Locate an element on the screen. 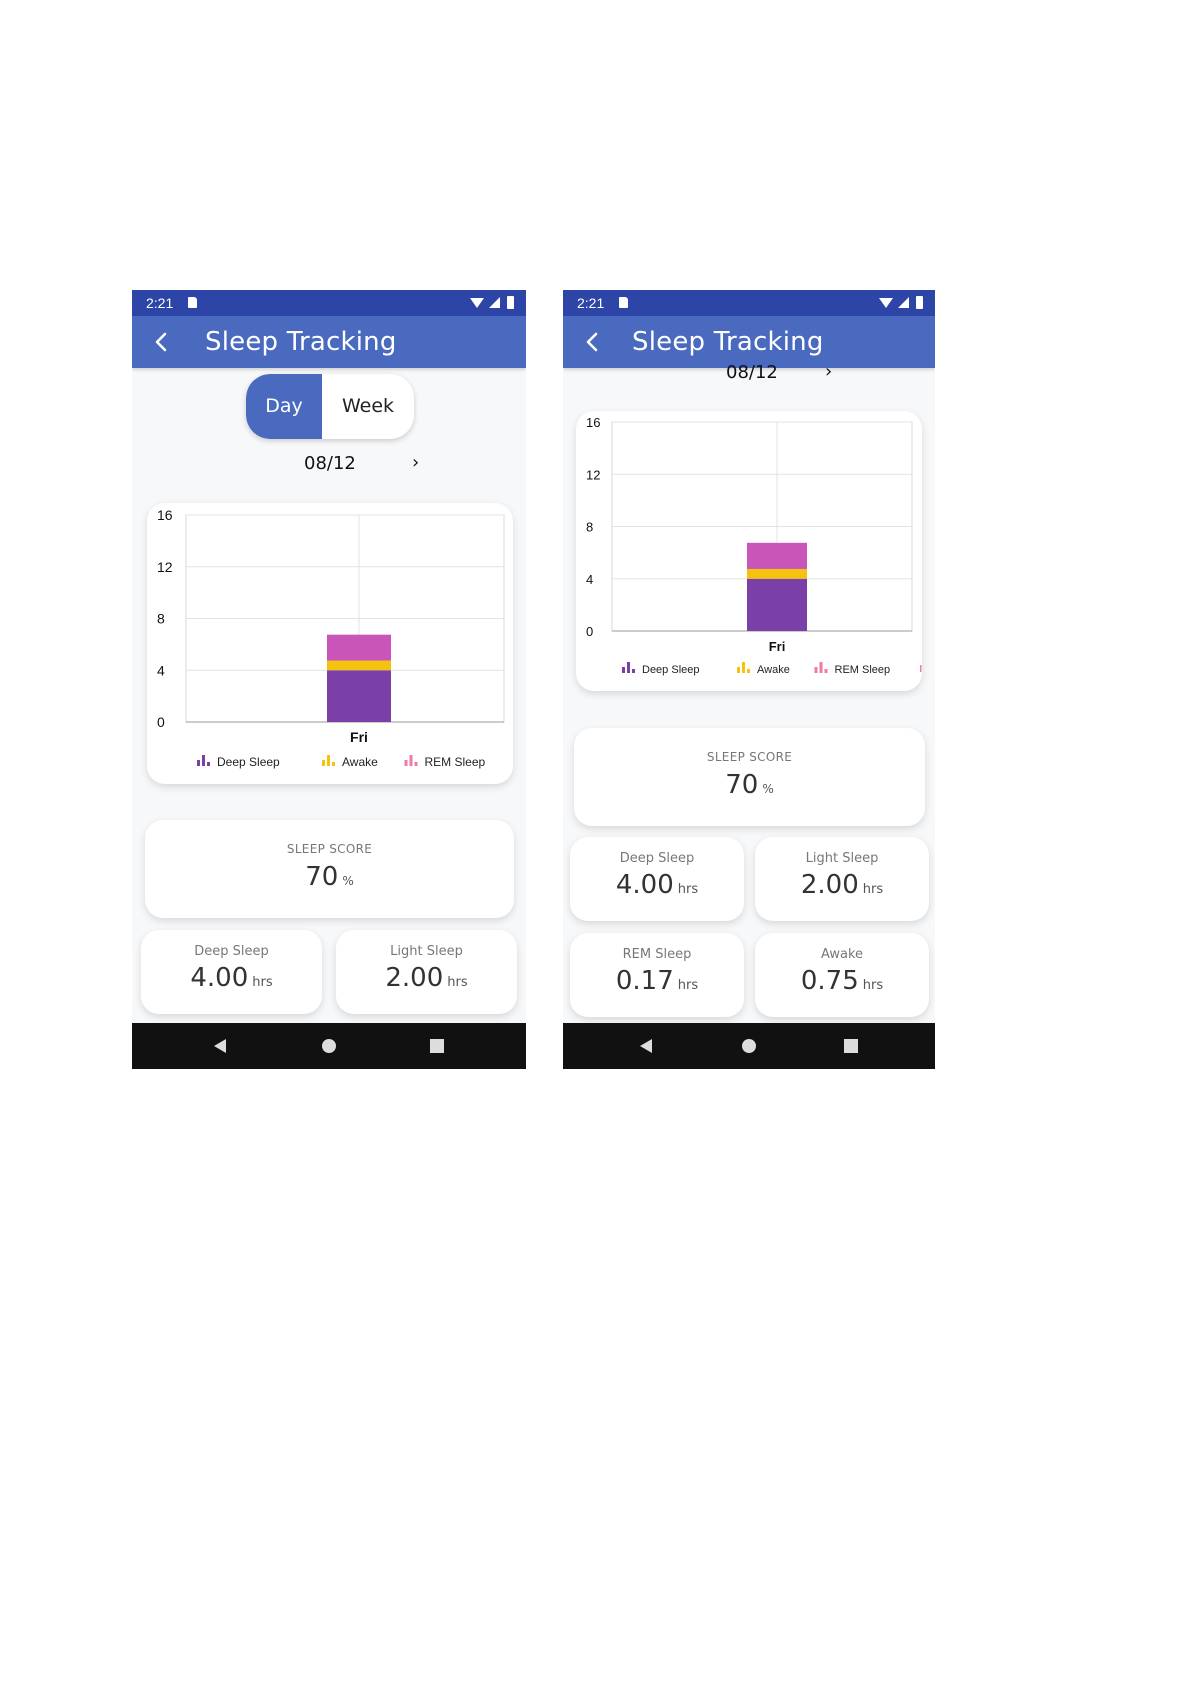 The image size is (1192, 1685). stat-label: REM Sleep is located at coordinates (657, 954).